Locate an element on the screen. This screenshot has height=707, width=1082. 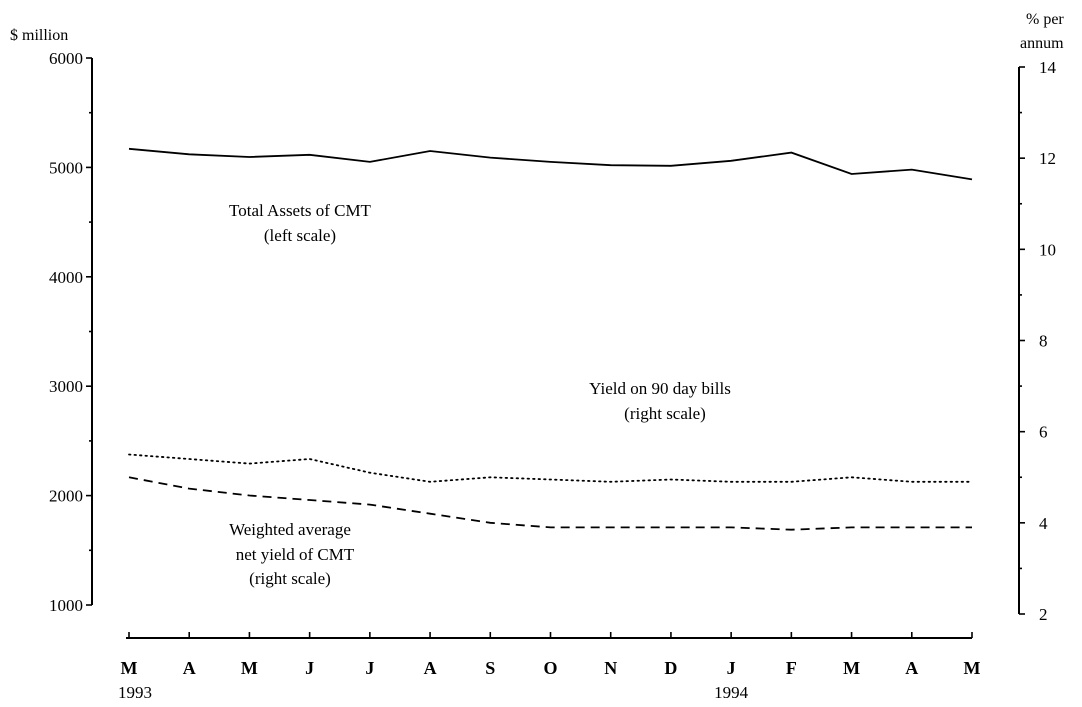
right-tick-label: 12 is located at coordinates (1047, 158).